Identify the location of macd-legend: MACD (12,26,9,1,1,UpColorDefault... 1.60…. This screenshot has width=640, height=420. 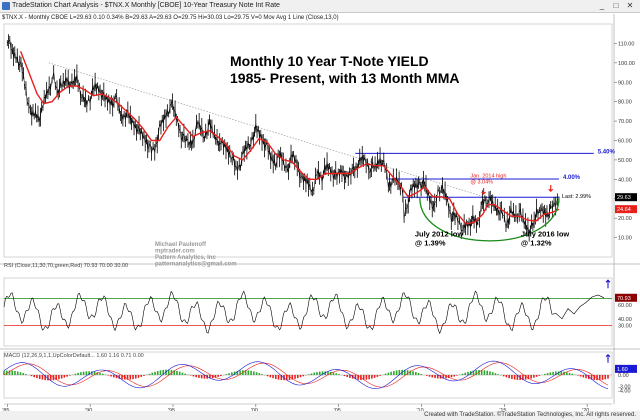
(74, 356).